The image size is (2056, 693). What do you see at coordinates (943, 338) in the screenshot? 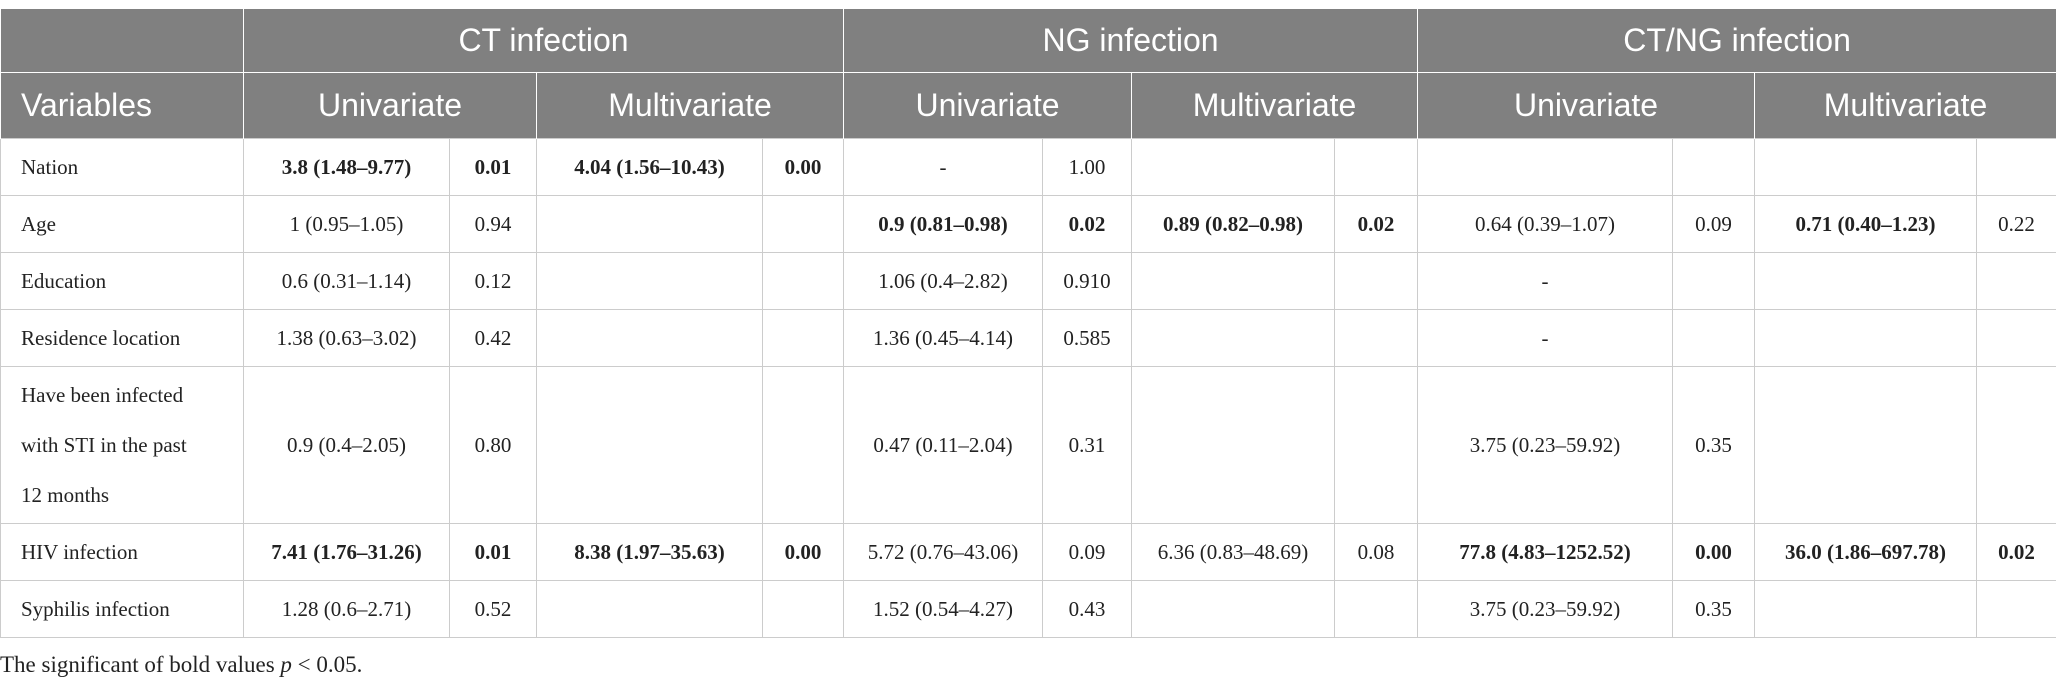
I see `table-cell: 1.36 (0.45–4.14)` at bounding box center [943, 338].